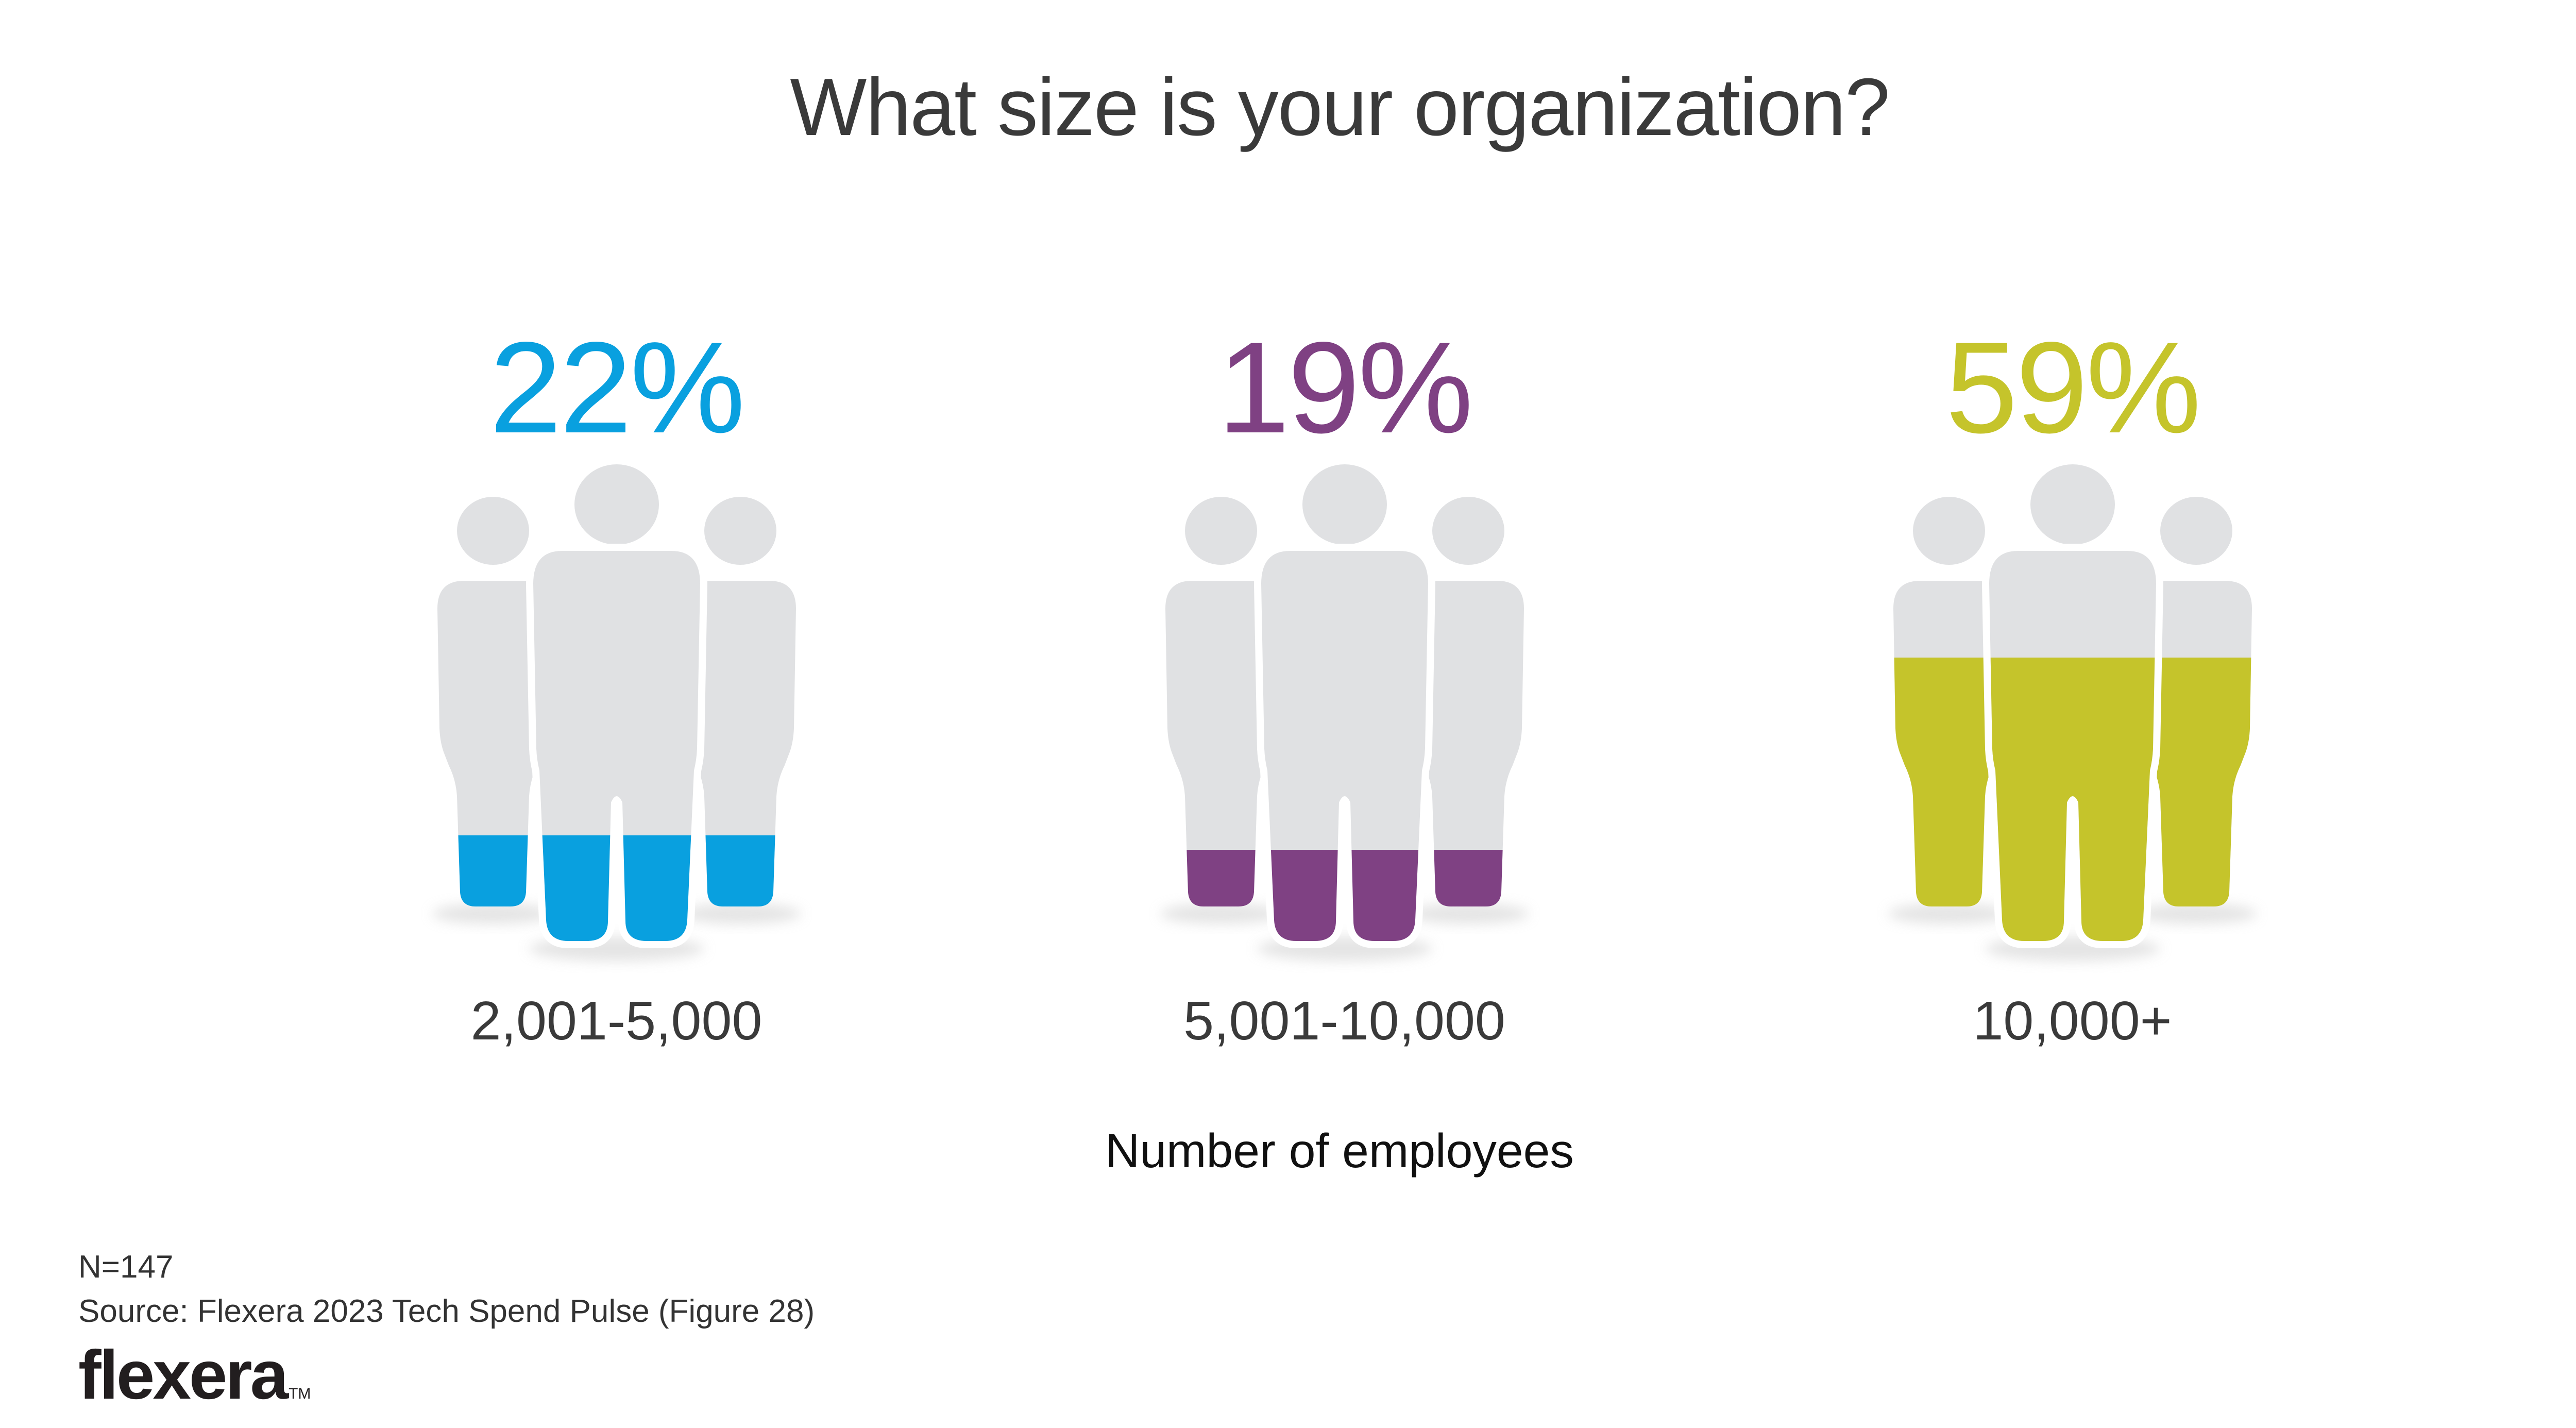 This screenshot has width=2576, height=1428. What do you see at coordinates (126, 1267) in the screenshot?
I see `sample-size: N=147` at bounding box center [126, 1267].